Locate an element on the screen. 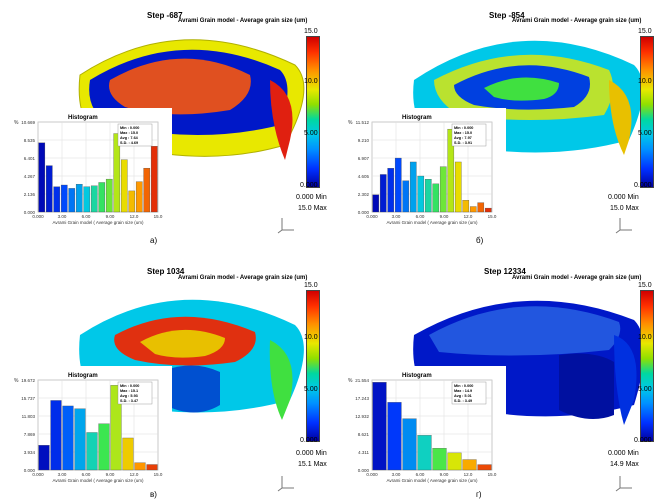  y-tick-label: 9.210 is located at coordinates (364, 140).